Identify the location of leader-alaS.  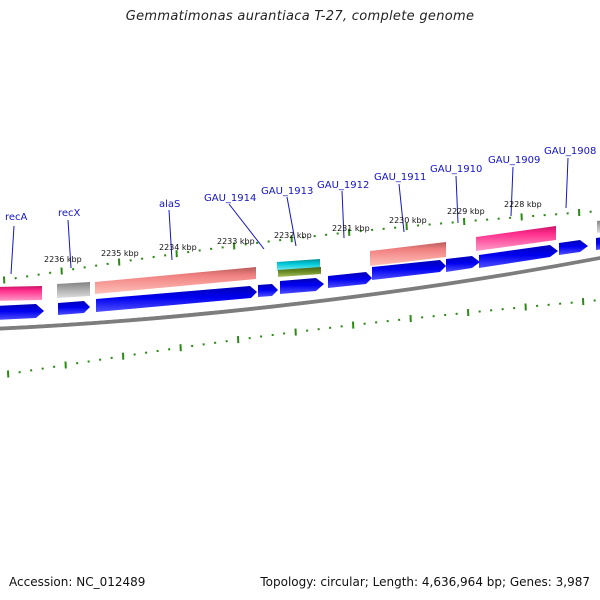
(170, 235).